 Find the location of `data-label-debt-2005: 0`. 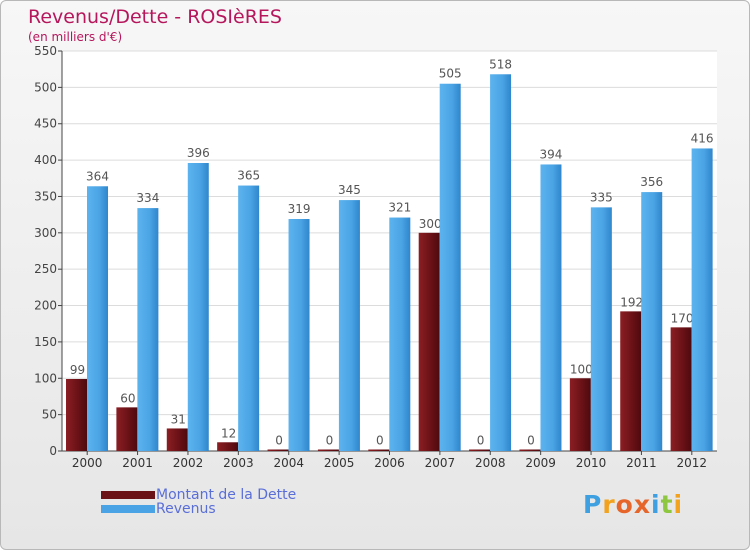

data-label-debt-2005: 0 is located at coordinates (330, 441).